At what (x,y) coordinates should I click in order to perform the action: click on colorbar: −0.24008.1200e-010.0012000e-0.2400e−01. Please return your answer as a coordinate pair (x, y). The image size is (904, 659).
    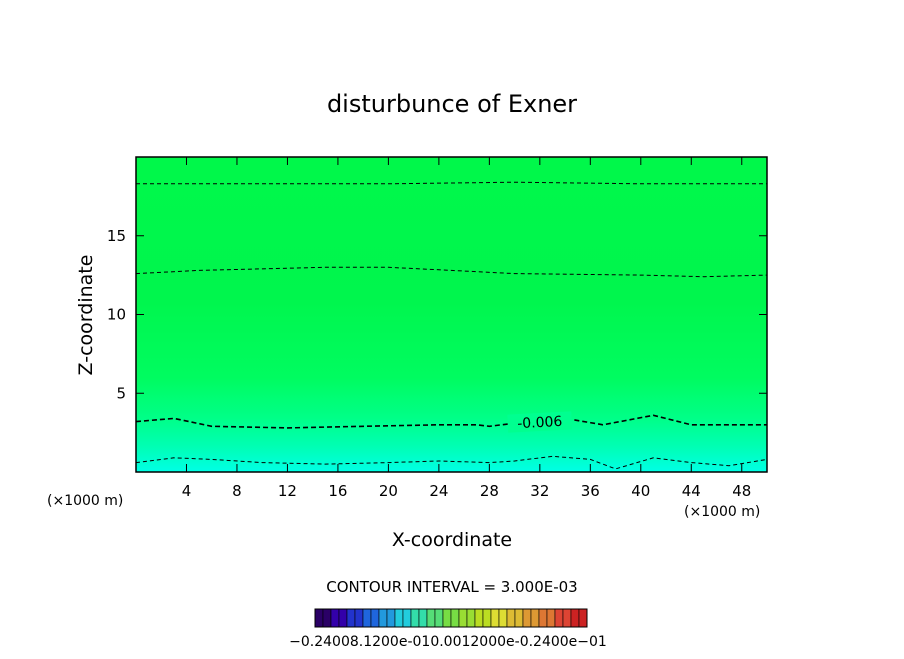
    Looking at the image, I should click on (448, 629).